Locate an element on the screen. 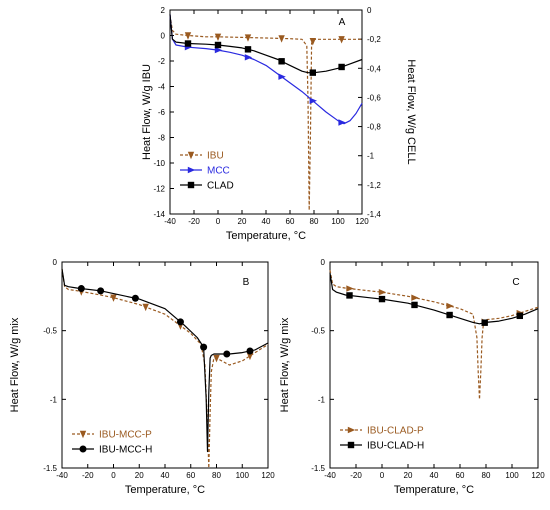  panel-A-ytick-label: 0 is located at coordinates (163, 36).